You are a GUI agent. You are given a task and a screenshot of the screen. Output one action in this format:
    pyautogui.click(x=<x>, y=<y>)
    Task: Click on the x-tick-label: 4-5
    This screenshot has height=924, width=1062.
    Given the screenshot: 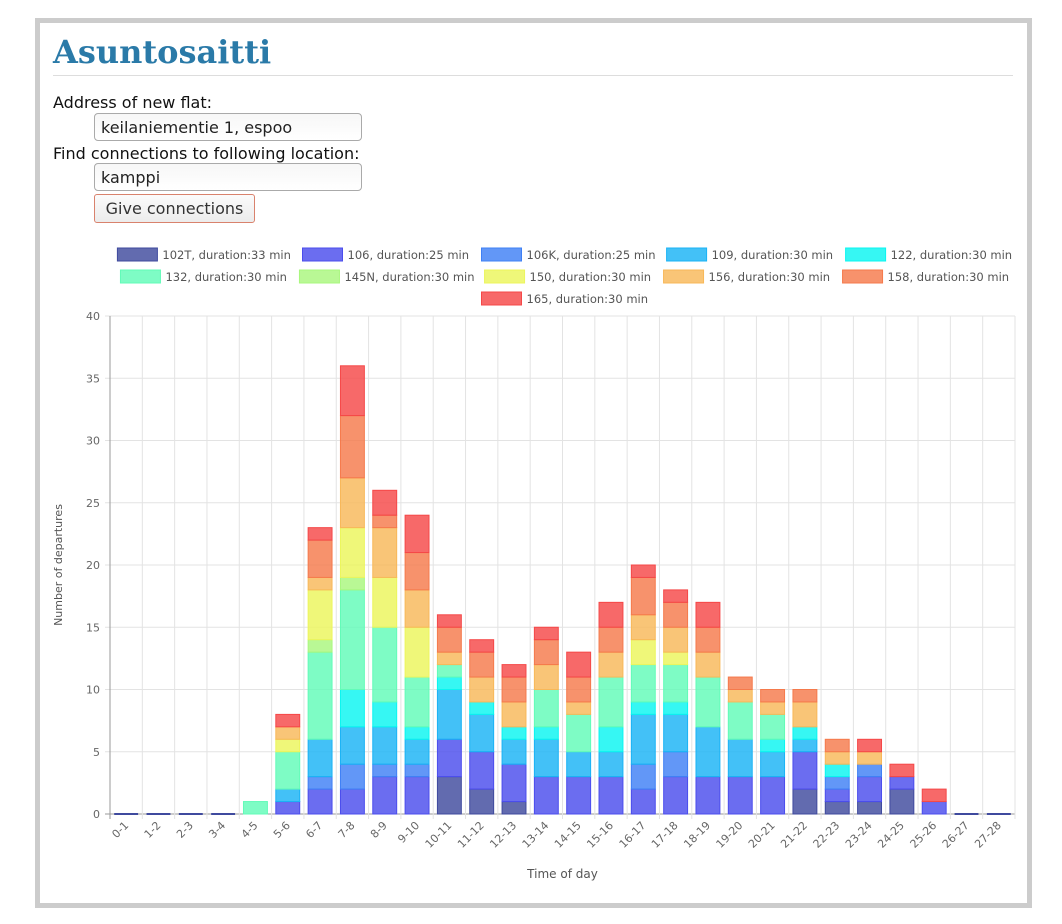 What is the action you would take?
    pyautogui.click(x=250, y=830)
    